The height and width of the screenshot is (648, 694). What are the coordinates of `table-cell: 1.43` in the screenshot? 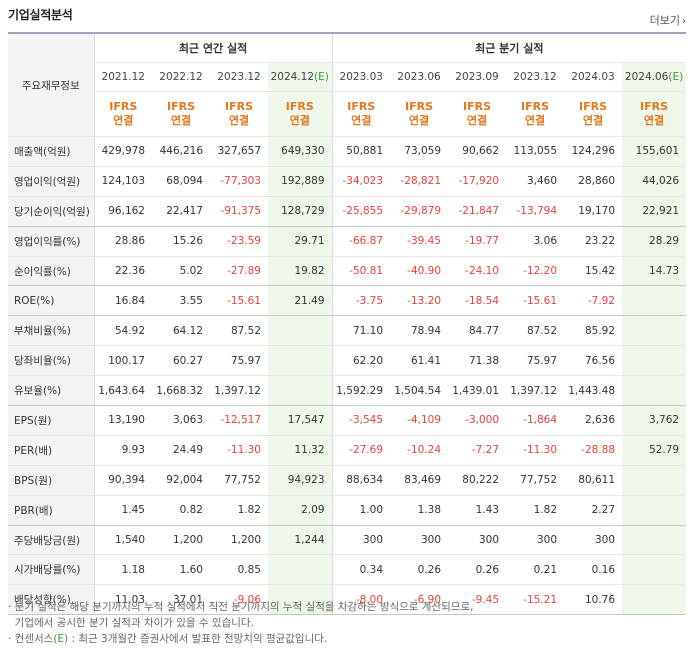 It's located at (477, 510).